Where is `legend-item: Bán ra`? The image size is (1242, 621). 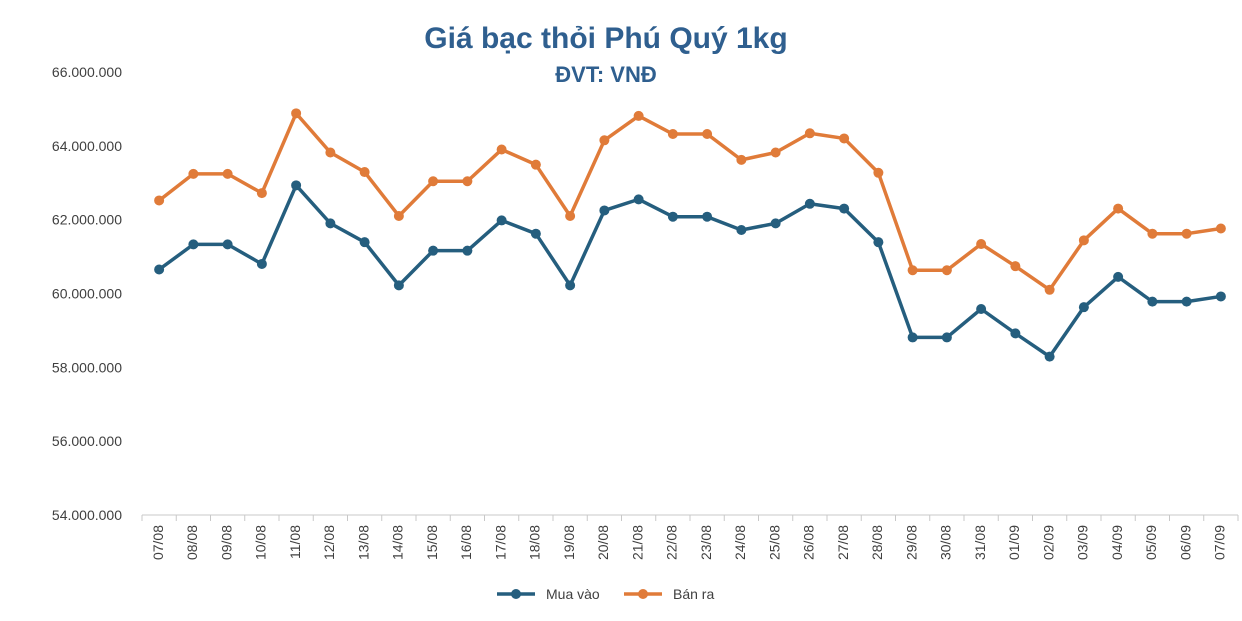
legend-item: Bán ra is located at coordinates (669, 594).